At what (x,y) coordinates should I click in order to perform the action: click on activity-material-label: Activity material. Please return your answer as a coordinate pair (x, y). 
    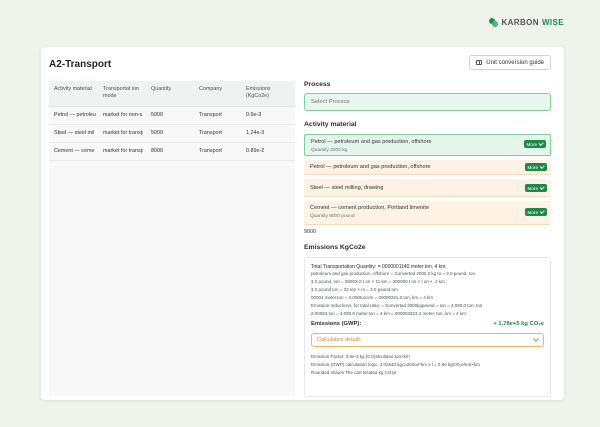
    Looking at the image, I should click on (330, 124).